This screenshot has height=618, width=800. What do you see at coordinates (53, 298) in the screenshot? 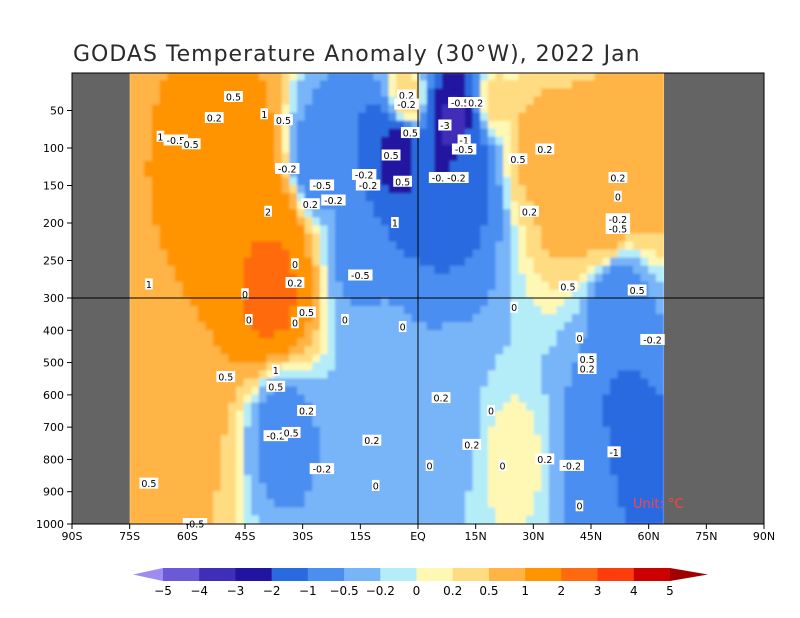
I see `y-tick-label: 300` at bounding box center [53, 298].